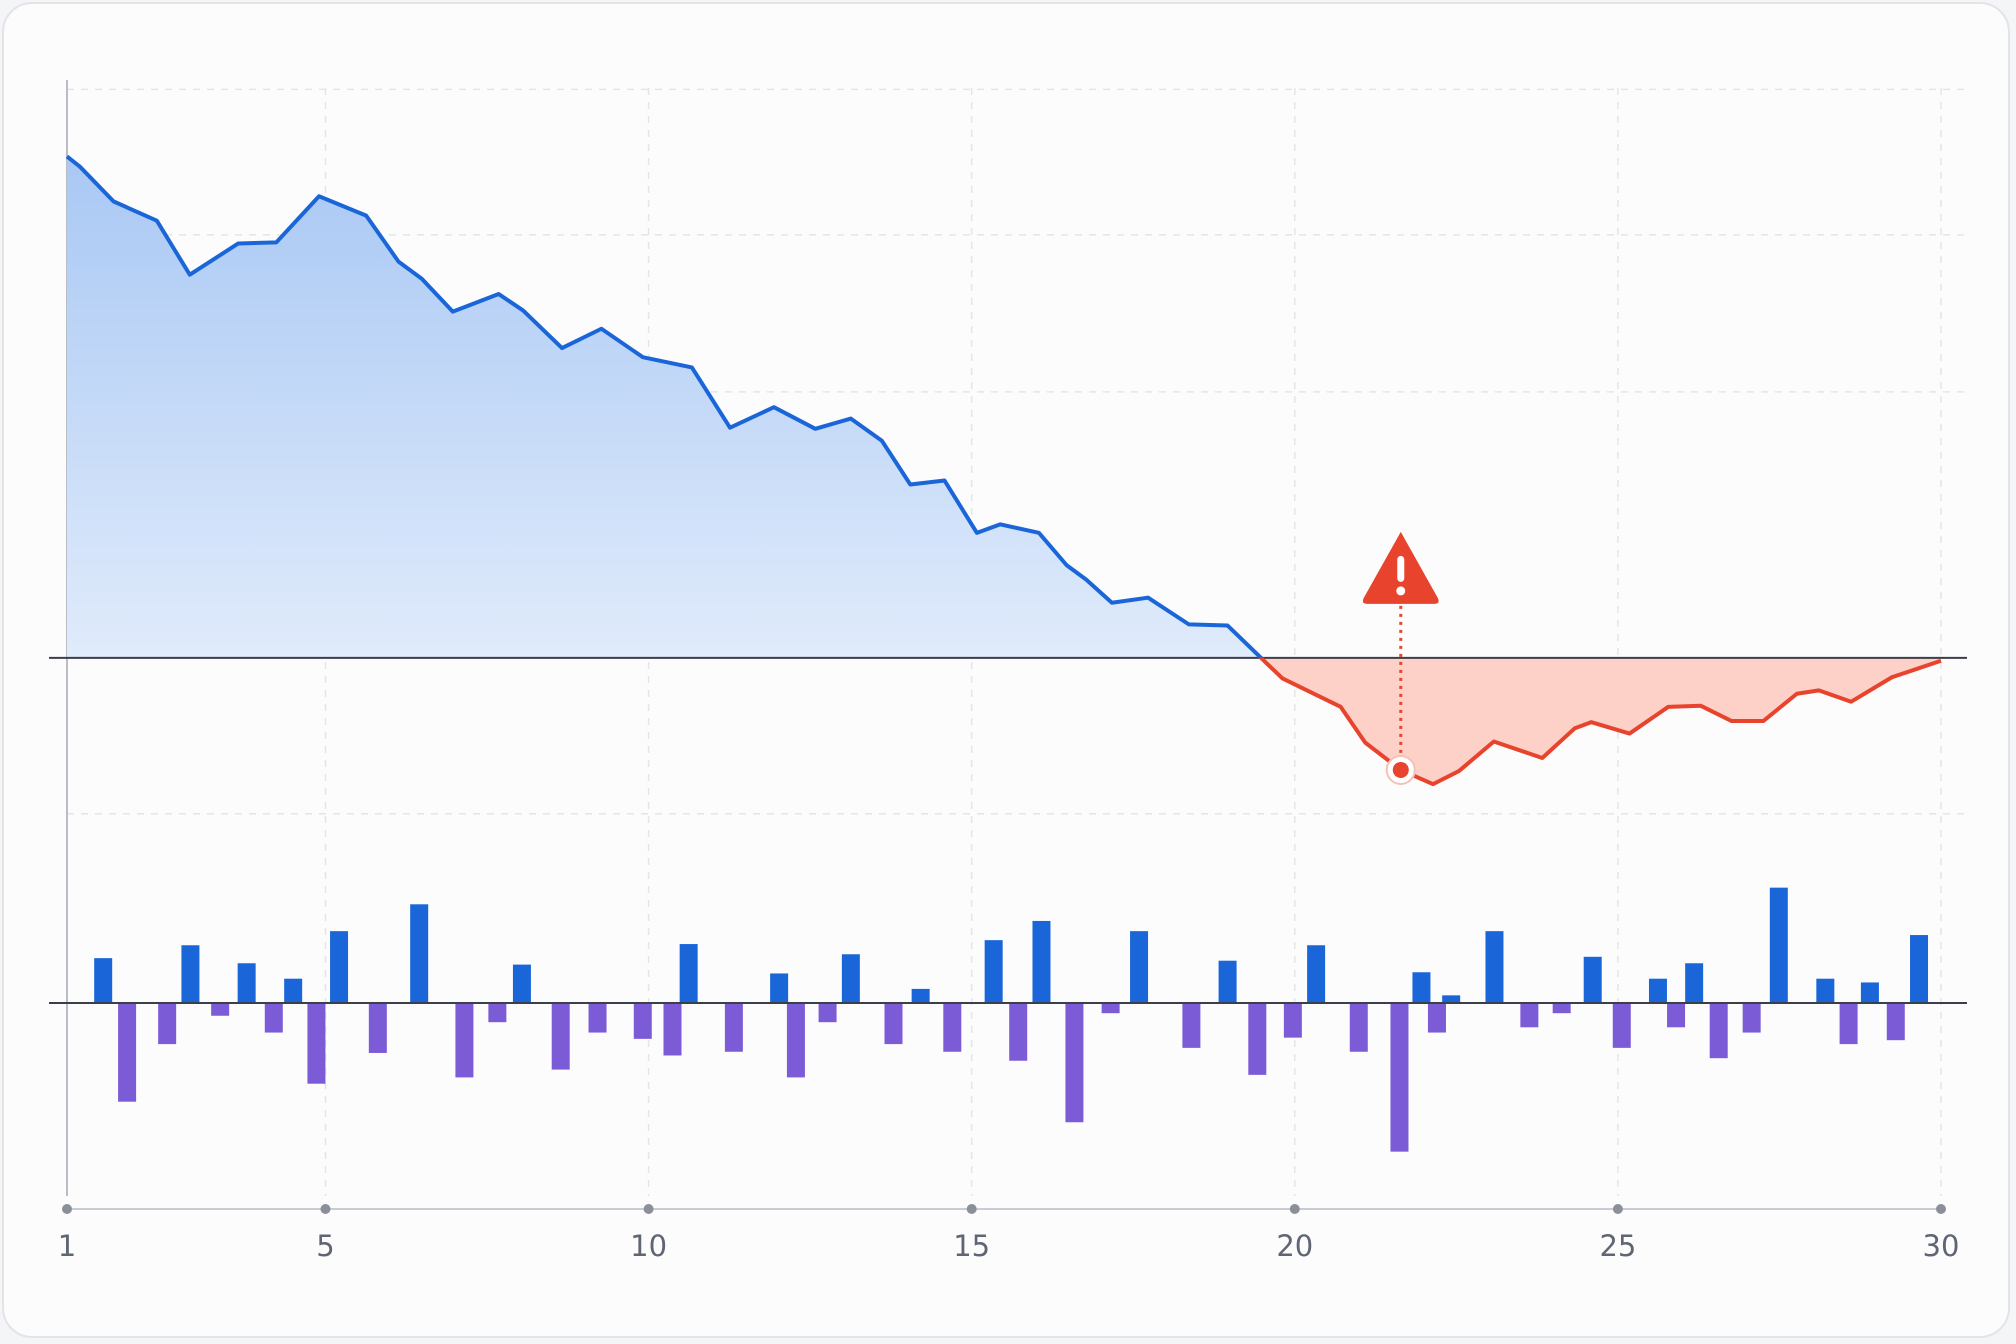  I want to click on x-tick-label: 20, so click(1294, 1246).